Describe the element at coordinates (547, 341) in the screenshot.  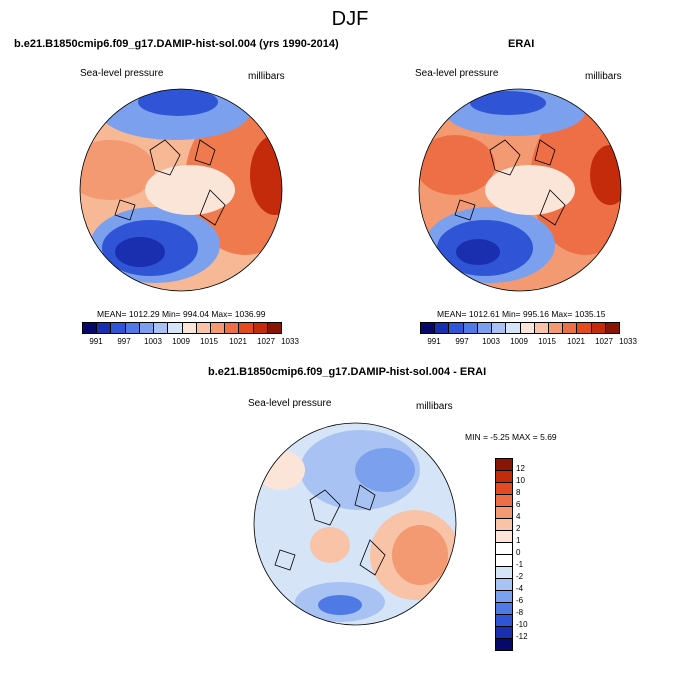
I see `panel2-tick: 1015` at that location.